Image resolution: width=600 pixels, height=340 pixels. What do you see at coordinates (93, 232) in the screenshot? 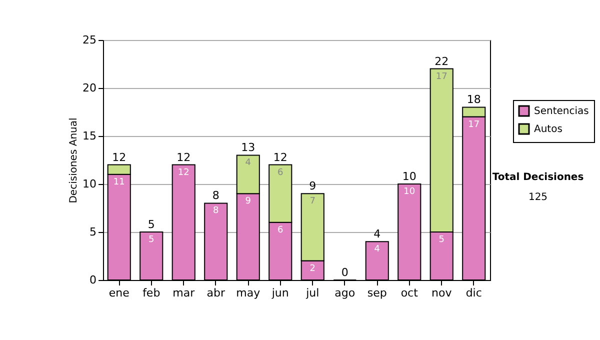
I see `y-tick-label: 5` at bounding box center [93, 232].